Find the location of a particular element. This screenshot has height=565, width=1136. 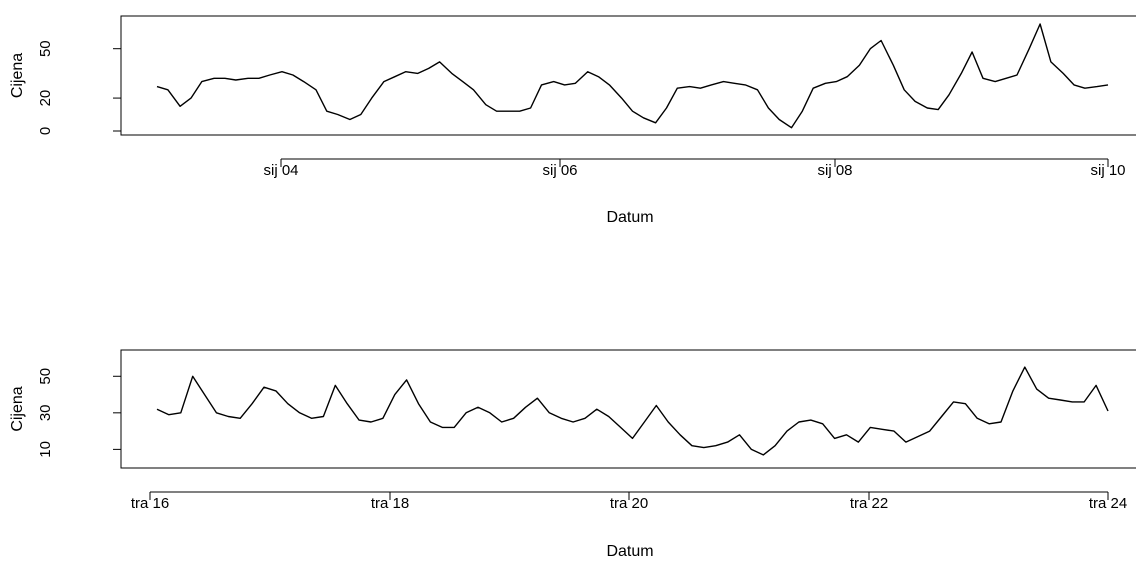

x-tick-label: sij 08 is located at coordinates (834, 170).